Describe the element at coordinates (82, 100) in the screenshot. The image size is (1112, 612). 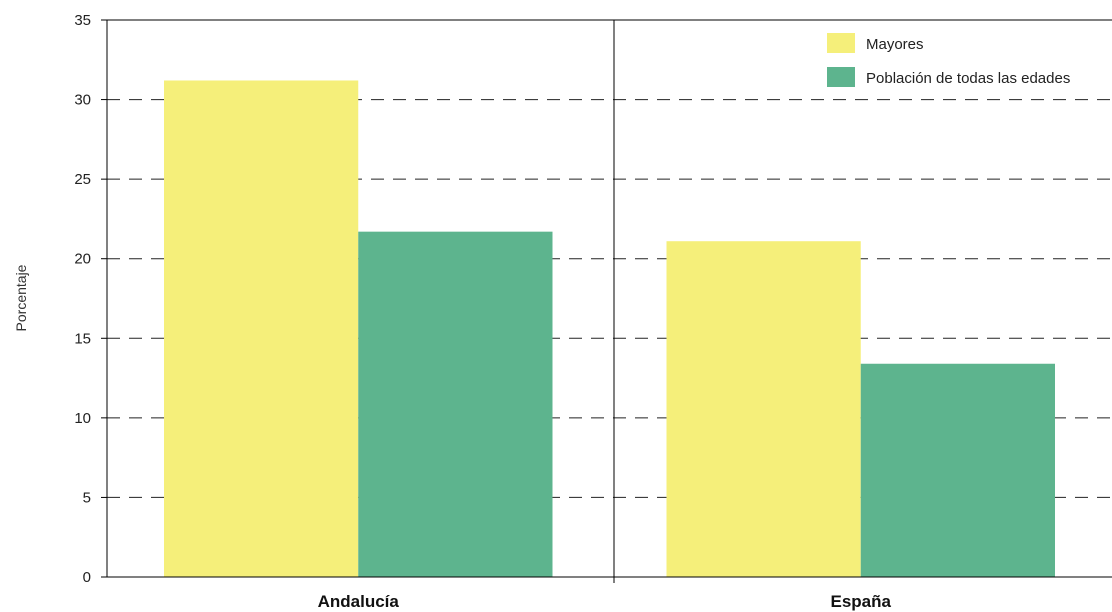
I see `y-tick-label: 30` at that location.